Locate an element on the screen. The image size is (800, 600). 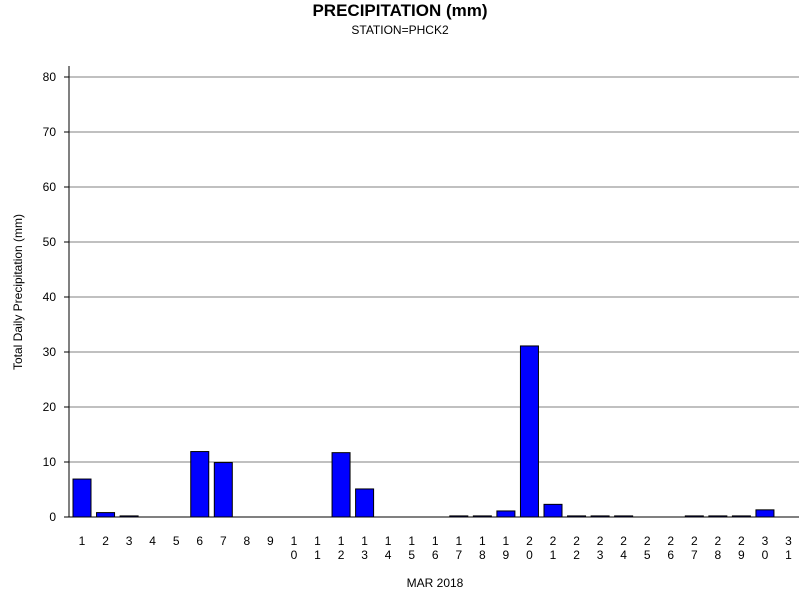
y-tick-label: 70 is located at coordinates (50, 132).